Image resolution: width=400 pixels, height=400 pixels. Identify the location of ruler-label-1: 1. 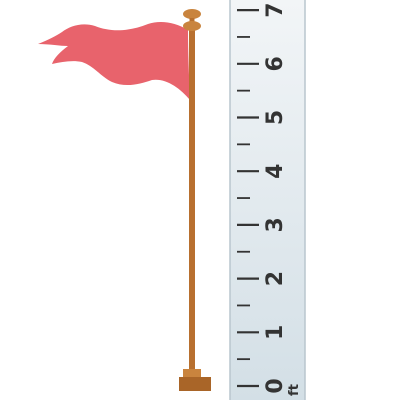
(275, 332).